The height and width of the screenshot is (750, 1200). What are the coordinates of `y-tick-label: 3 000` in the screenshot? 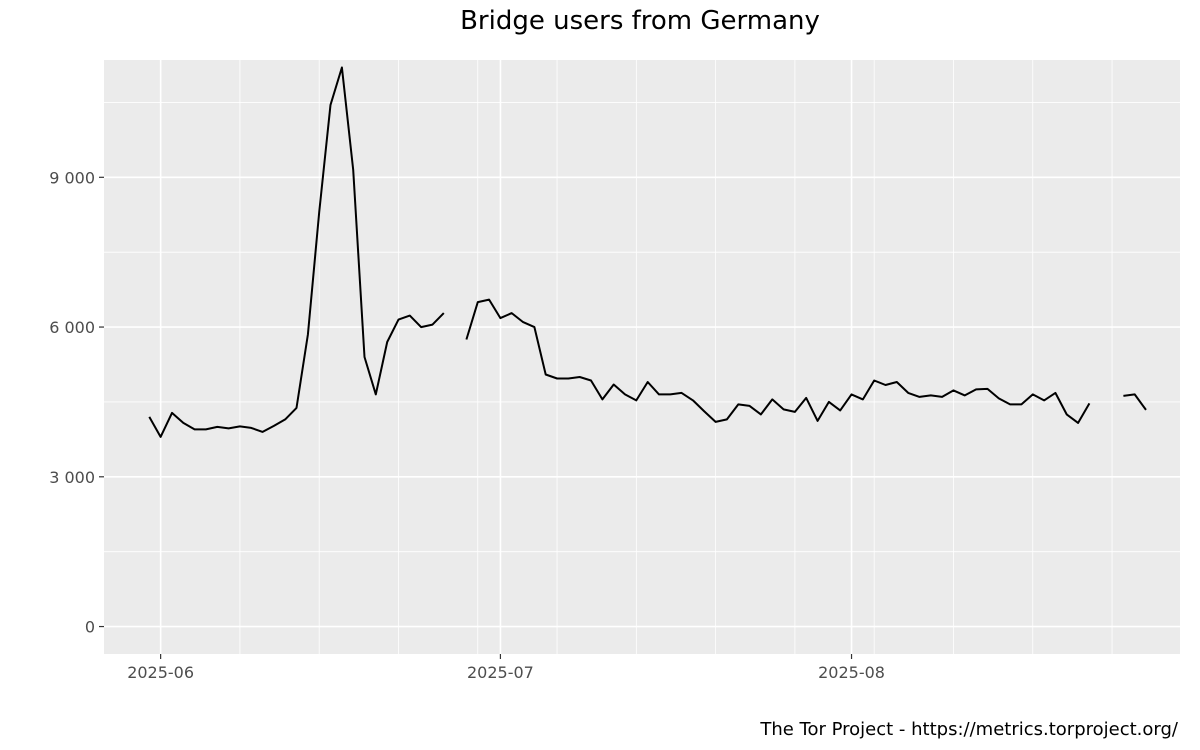 It's located at (72, 477).